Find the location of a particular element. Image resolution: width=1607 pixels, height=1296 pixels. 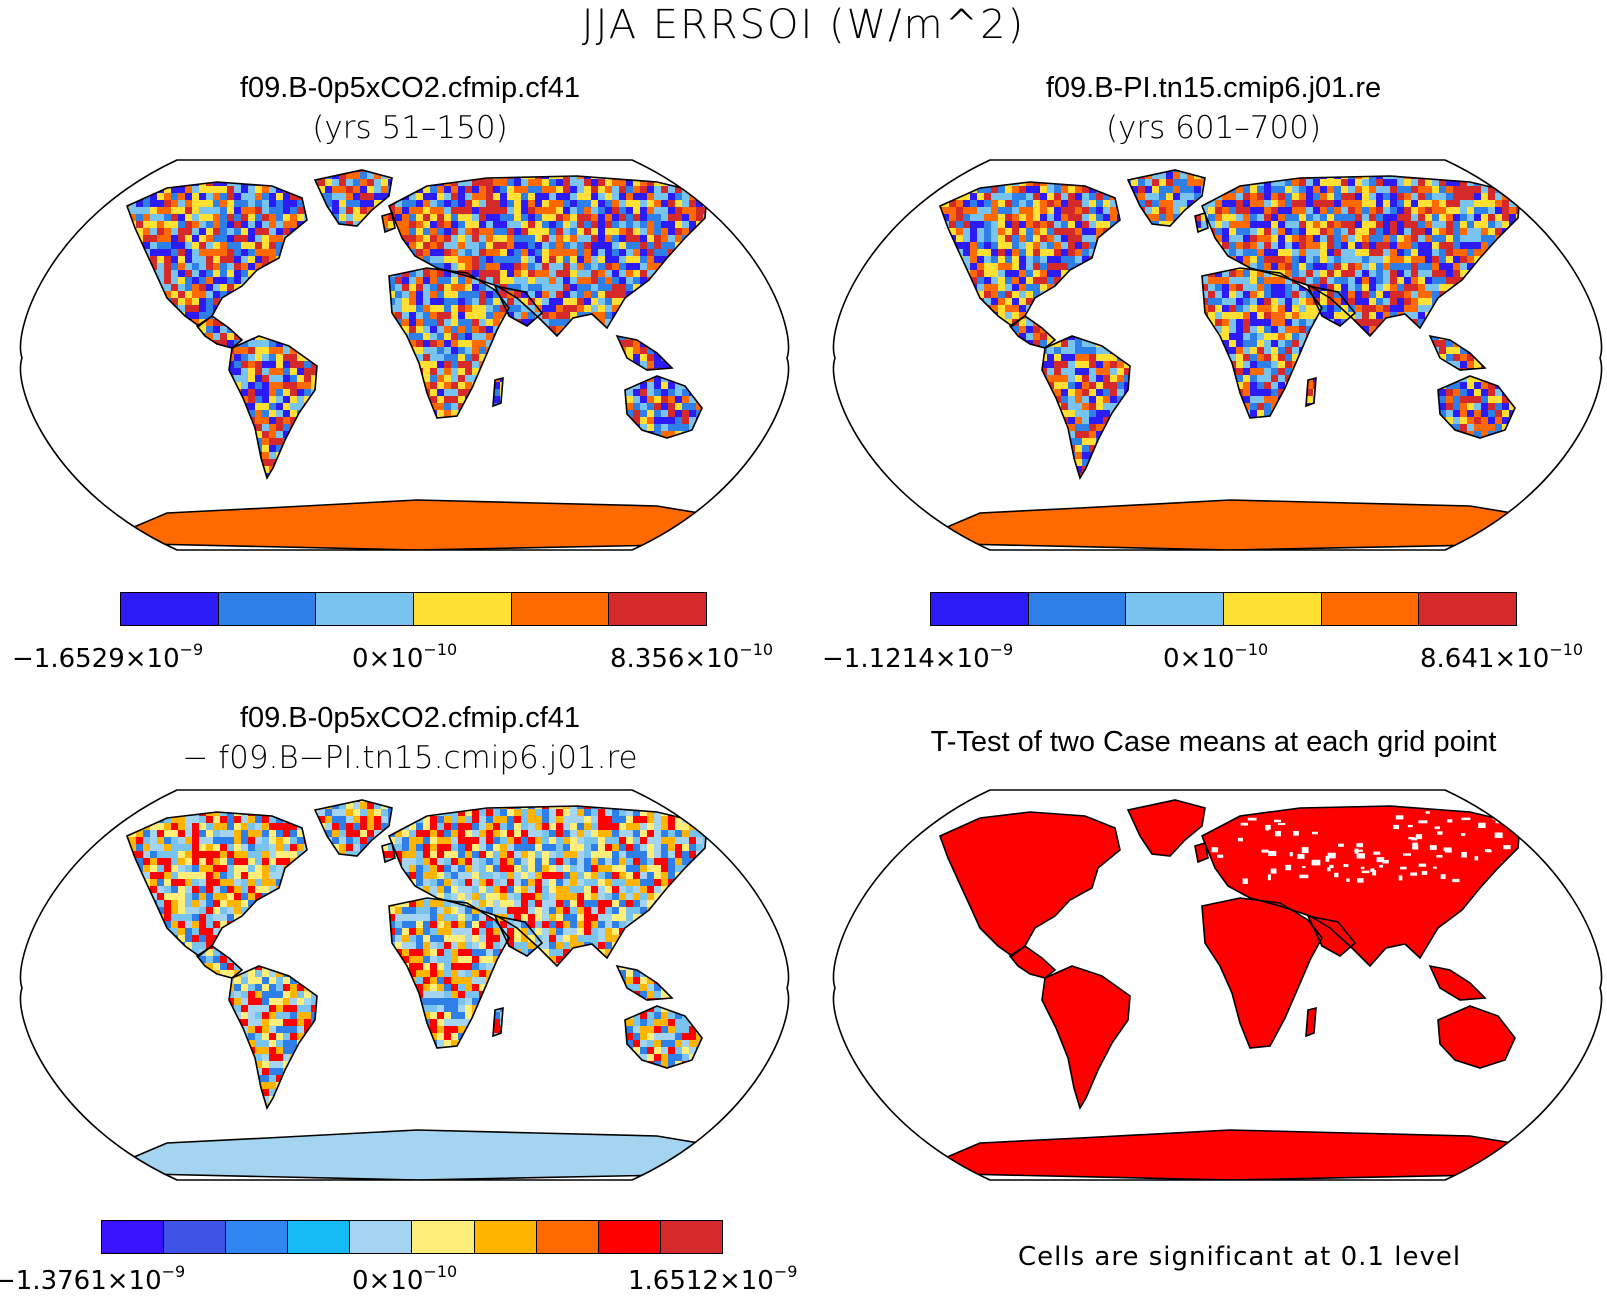

panel-1-colorbar is located at coordinates (413, 609).